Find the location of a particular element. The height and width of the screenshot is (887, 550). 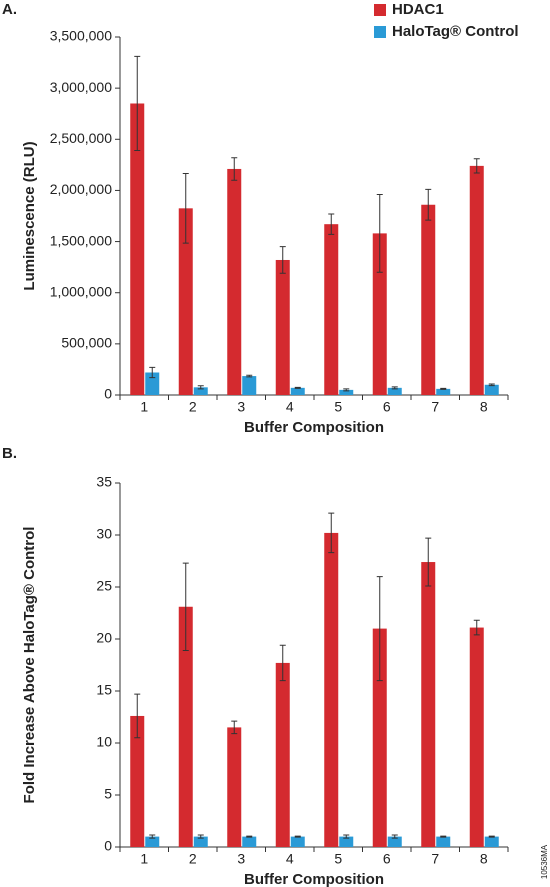

y-tick-label: 5 is located at coordinates (108, 794).